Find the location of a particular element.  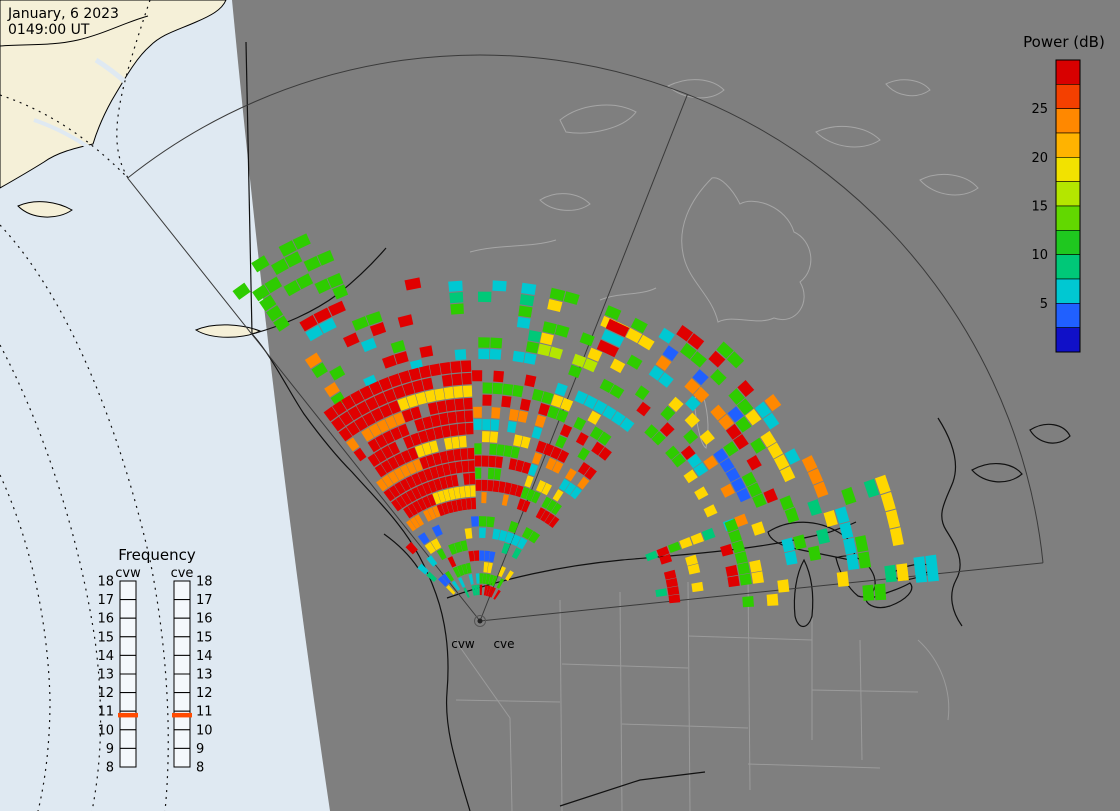

colorbar-tick-label: 5 is located at coordinates (1044, 304).